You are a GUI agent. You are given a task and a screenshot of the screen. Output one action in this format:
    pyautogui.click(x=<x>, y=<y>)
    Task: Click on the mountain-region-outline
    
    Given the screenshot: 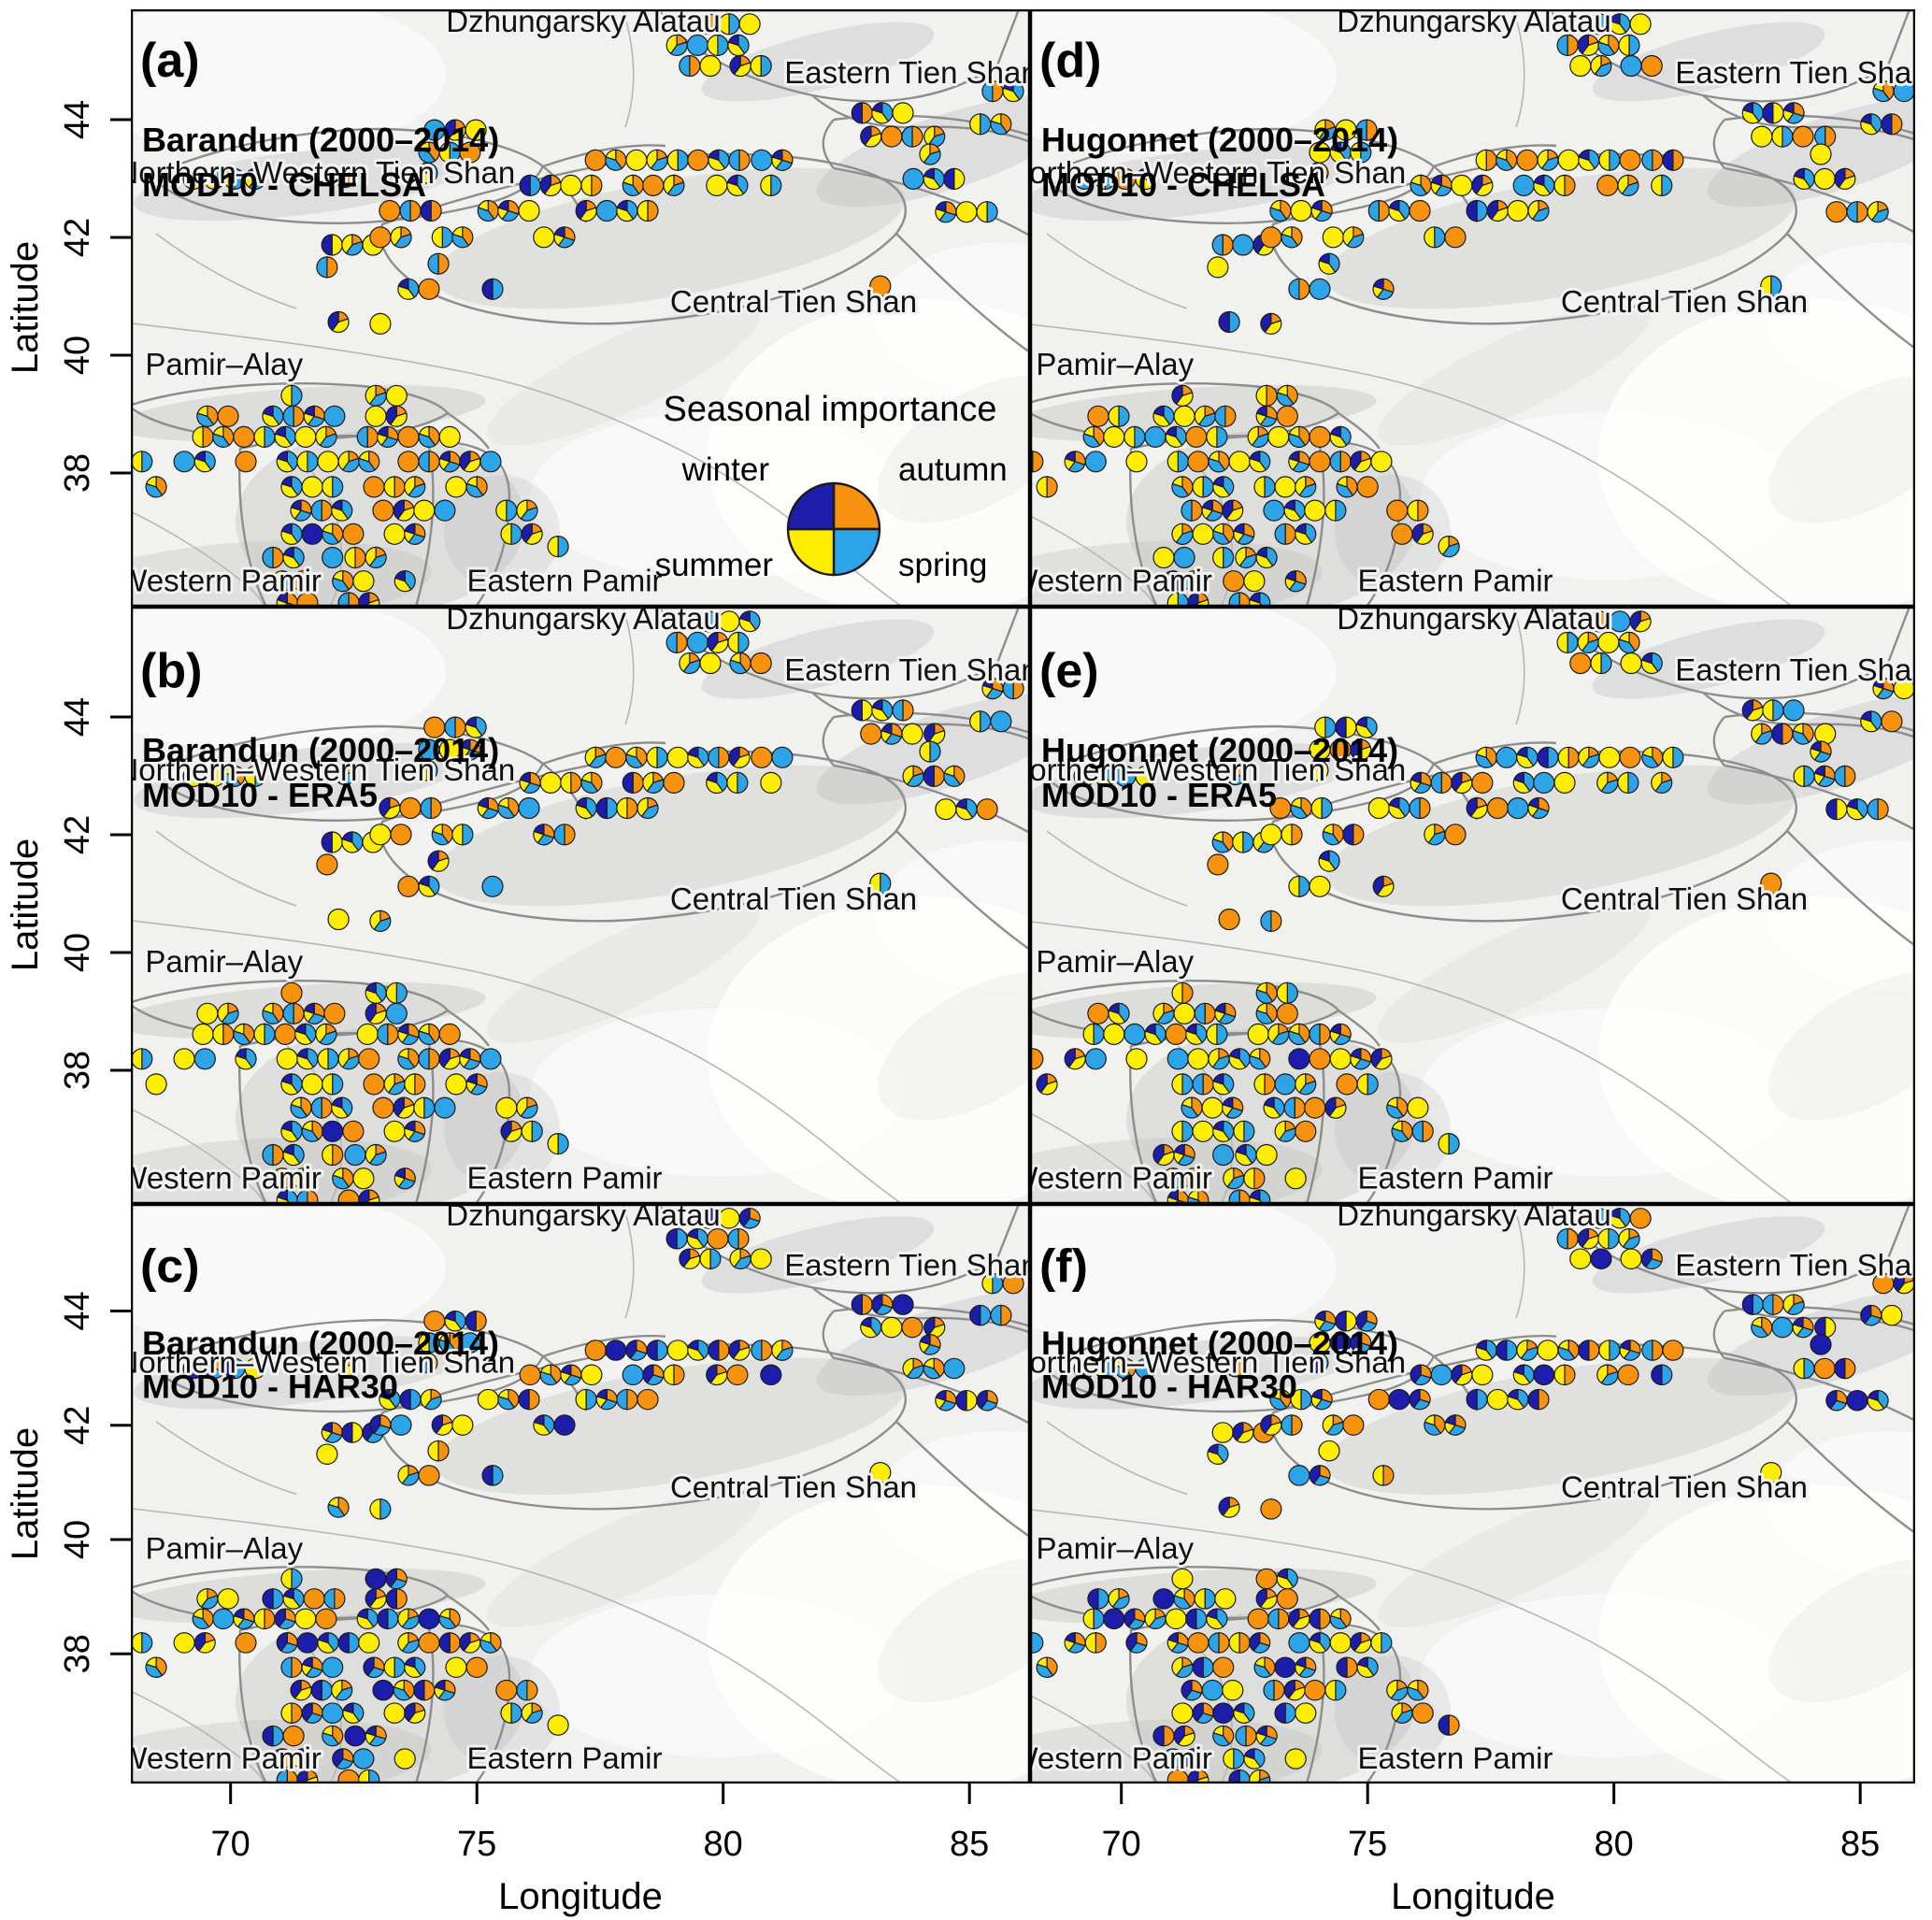 What is the action you would take?
    pyautogui.click(x=1819, y=1389)
    